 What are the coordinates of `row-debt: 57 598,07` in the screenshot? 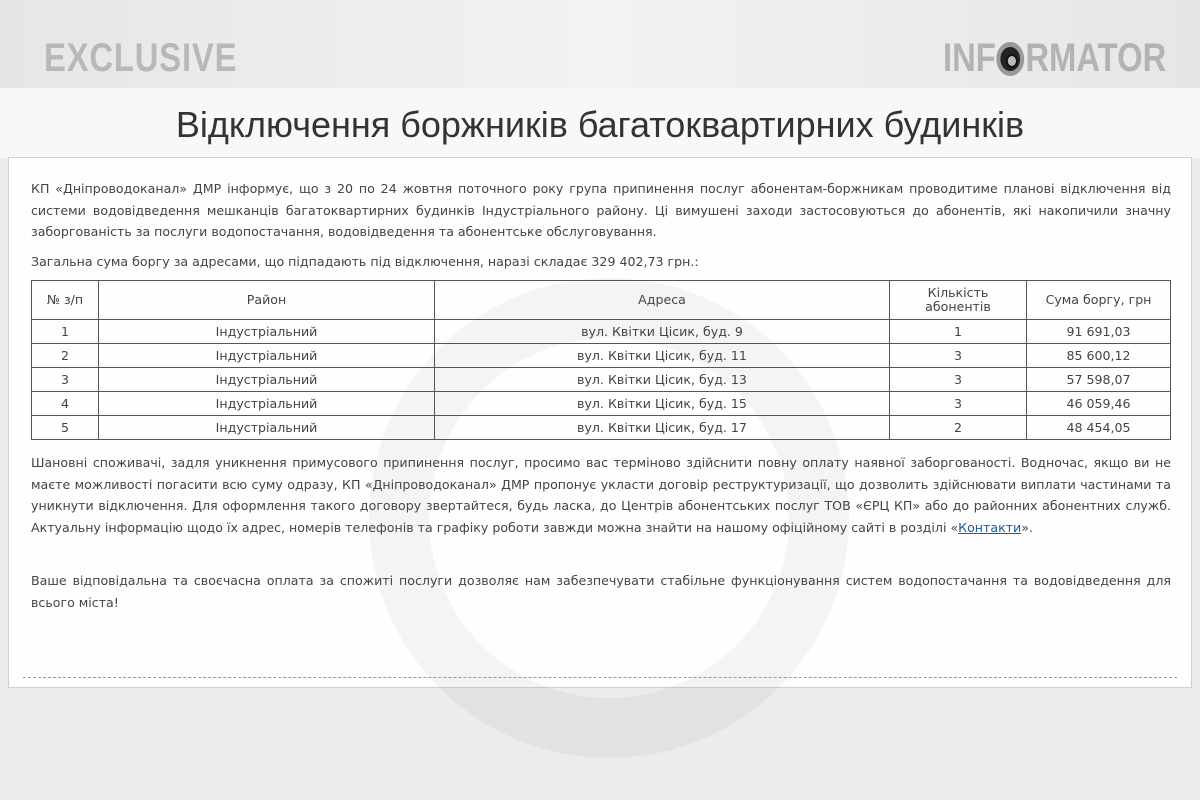 It's located at (1098, 379).